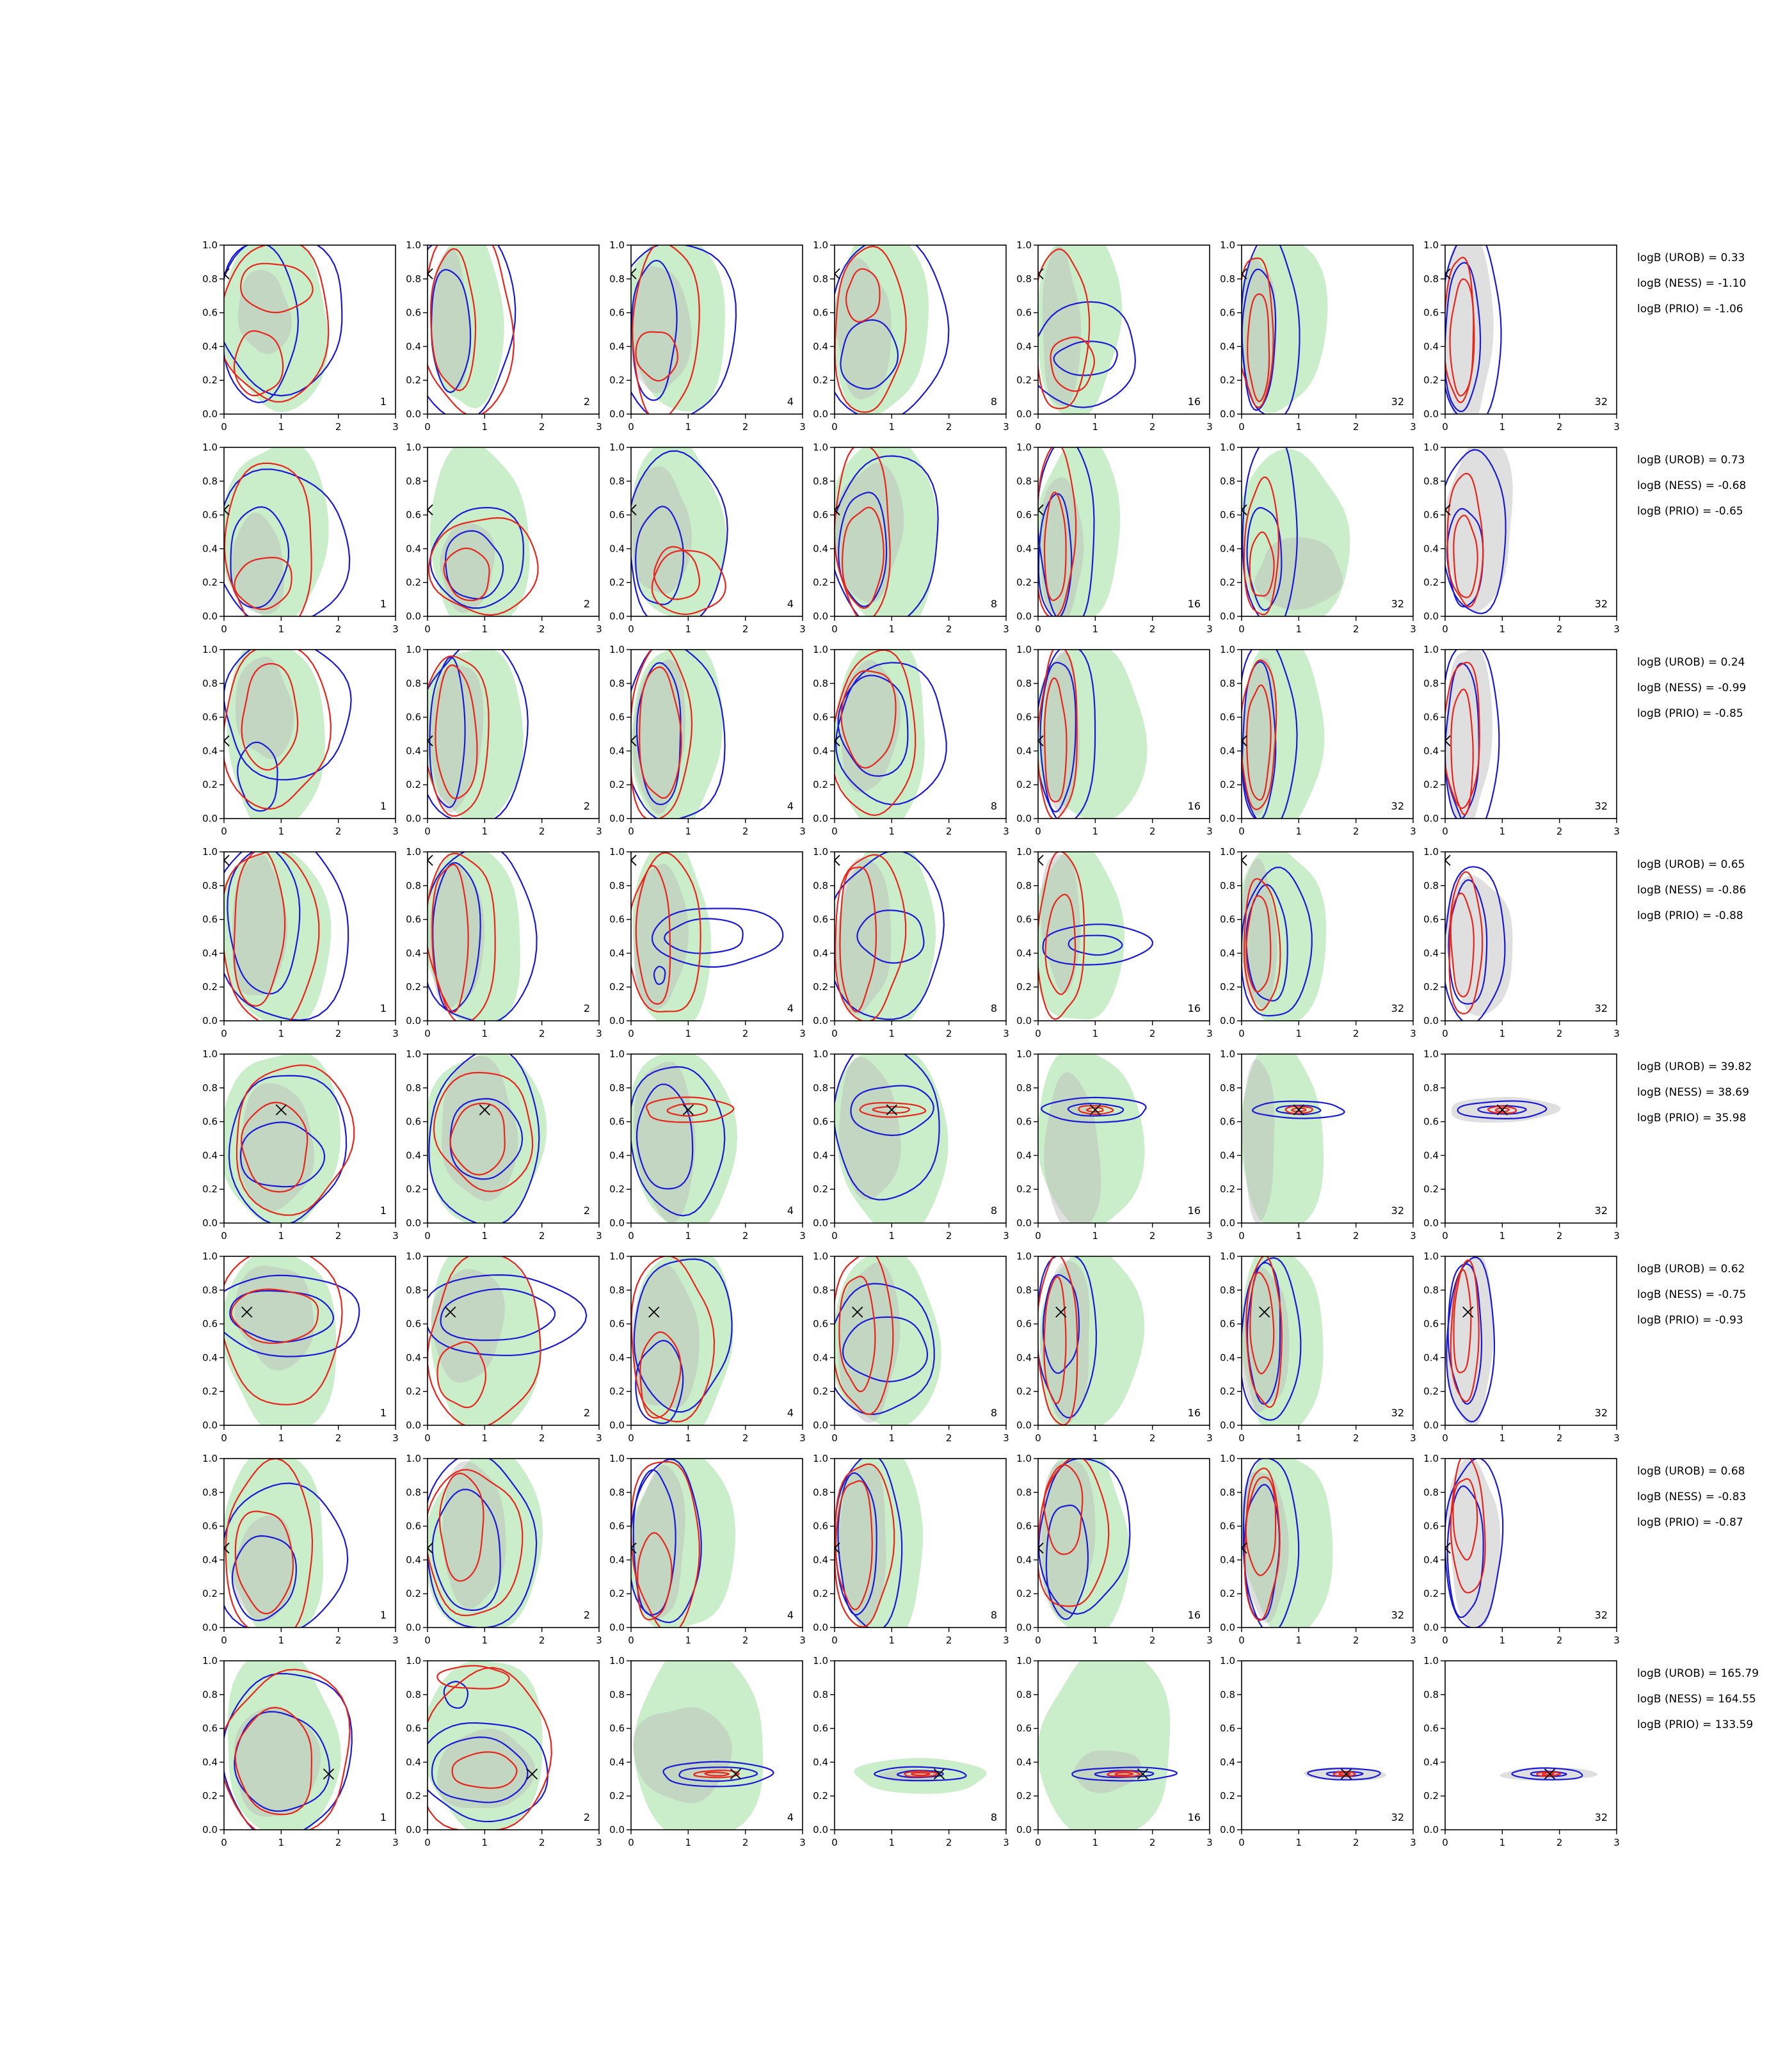  I want to click on panel-r4-c4: 0 1 2 3 0.0 0.2 0.4 0.6 0.8 1.0 8, so click(911, 942).